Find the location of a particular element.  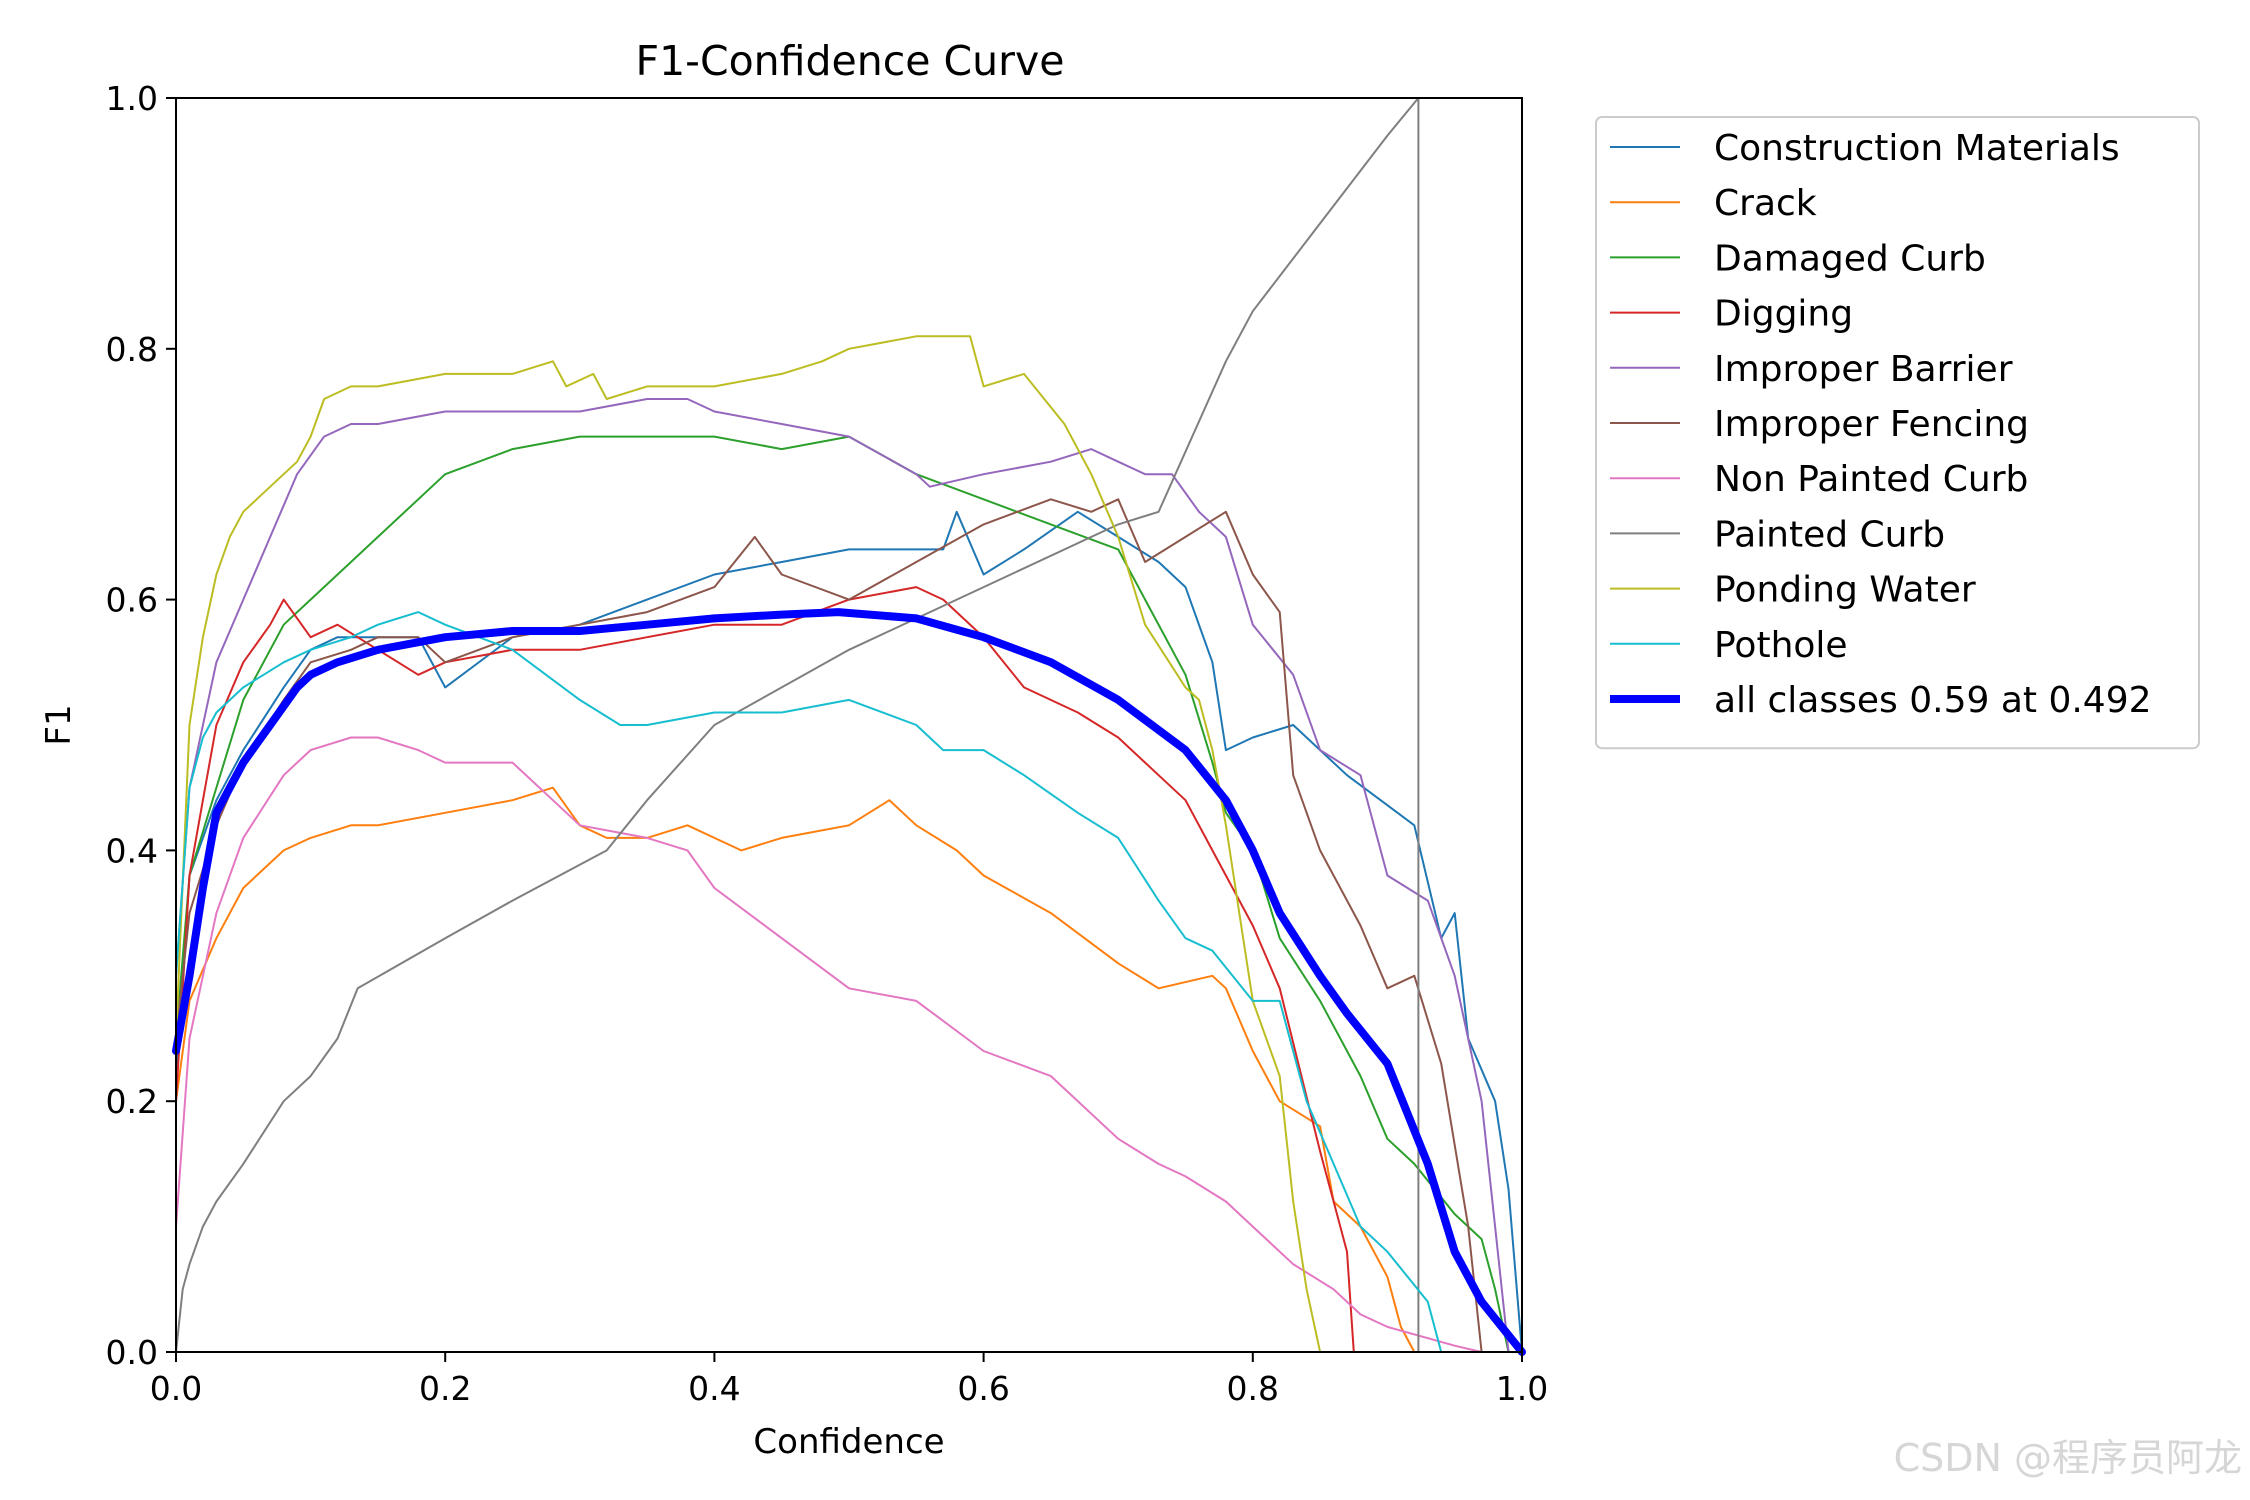

legend-entry: Crack is located at coordinates (1765, 203).